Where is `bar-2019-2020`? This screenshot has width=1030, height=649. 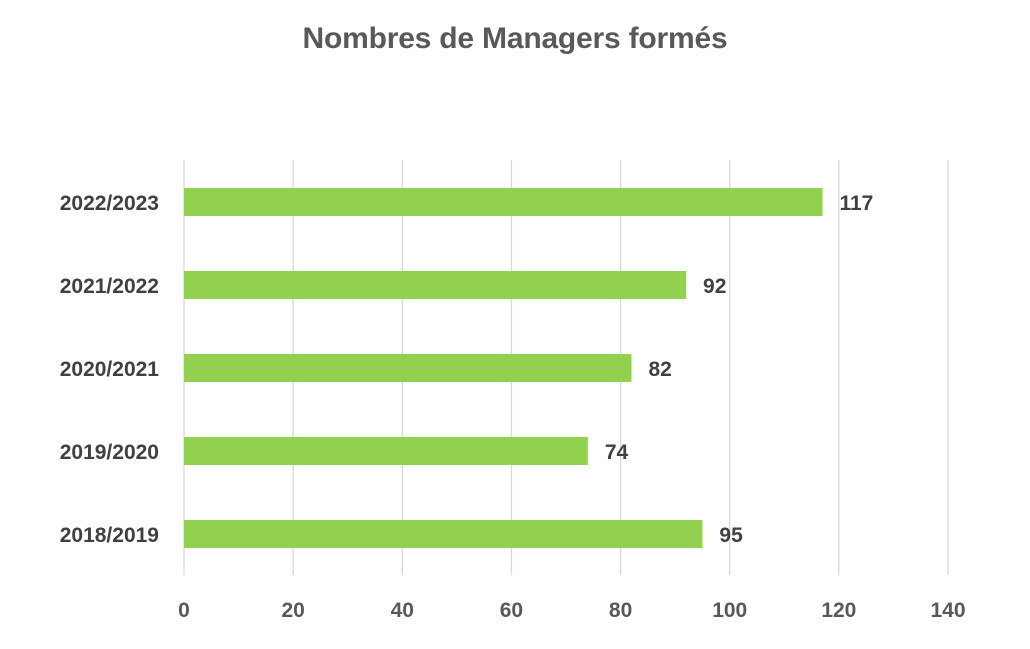
bar-2019-2020 is located at coordinates (386, 451).